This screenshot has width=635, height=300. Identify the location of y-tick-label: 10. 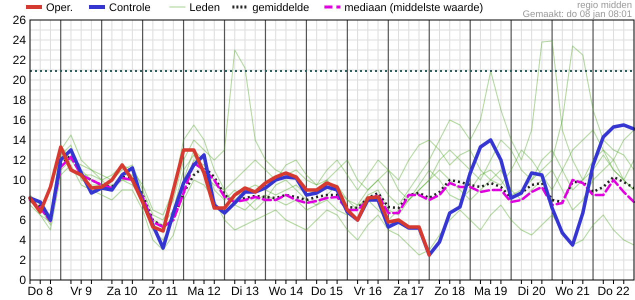
(19, 180).